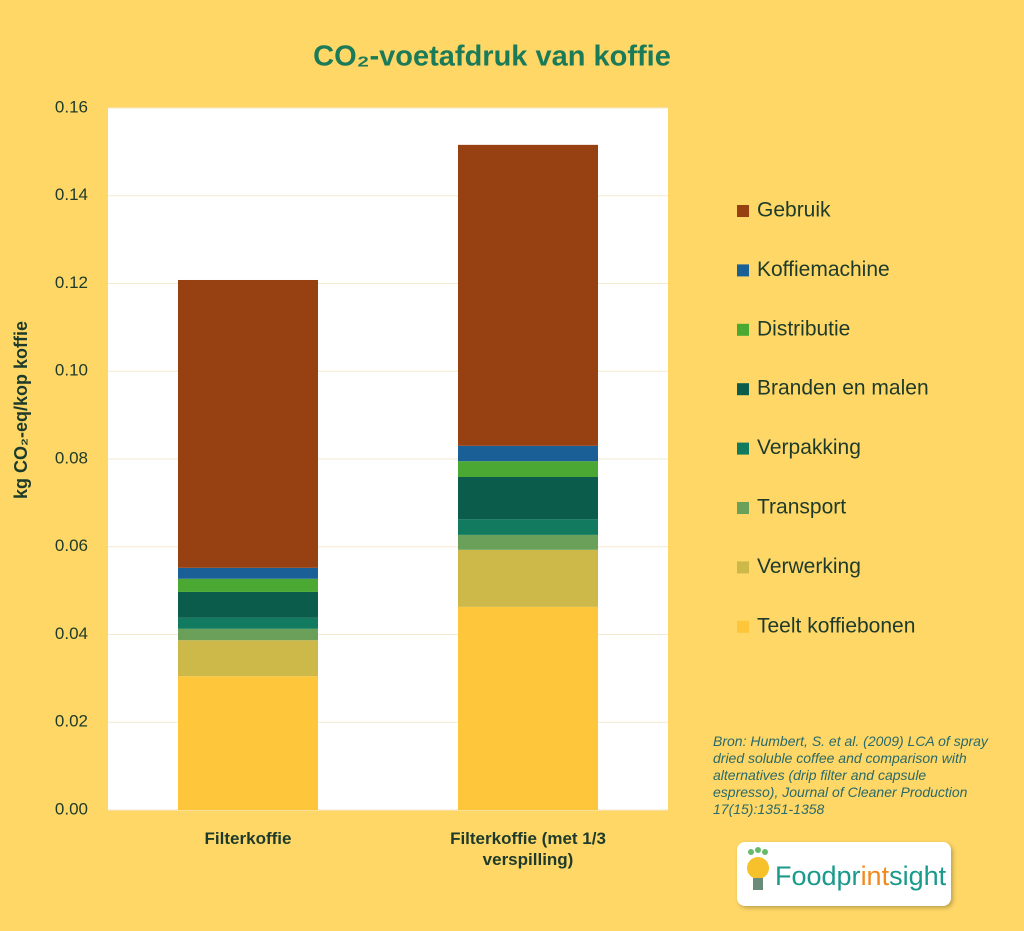  Describe the element at coordinates (803, 328) in the screenshot. I see `legend-label: Distributie` at that location.